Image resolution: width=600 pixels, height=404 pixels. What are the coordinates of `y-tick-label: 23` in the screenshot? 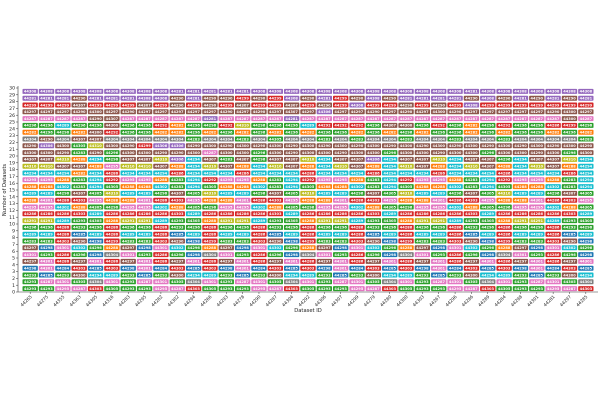 It's located at (12, 136).